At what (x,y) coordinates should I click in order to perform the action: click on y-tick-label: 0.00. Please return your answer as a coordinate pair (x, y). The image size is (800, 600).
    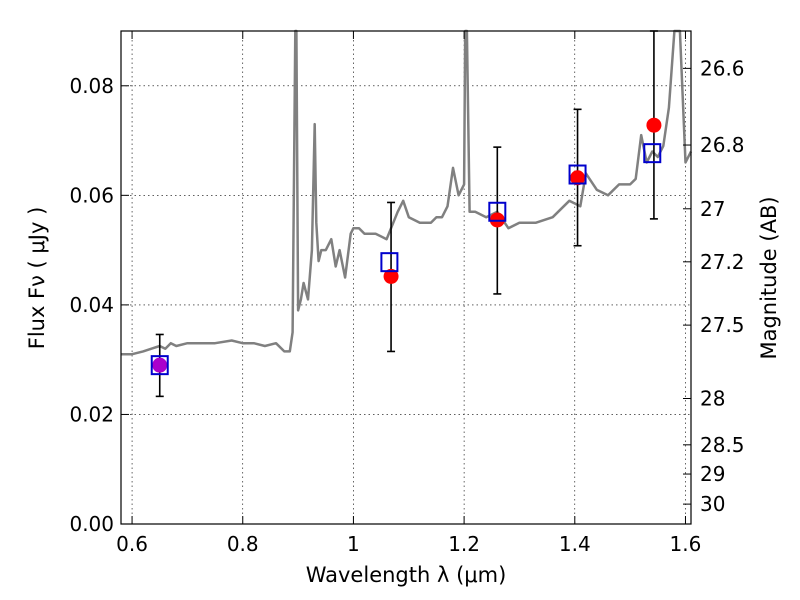
    Looking at the image, I should click on (91, 524).